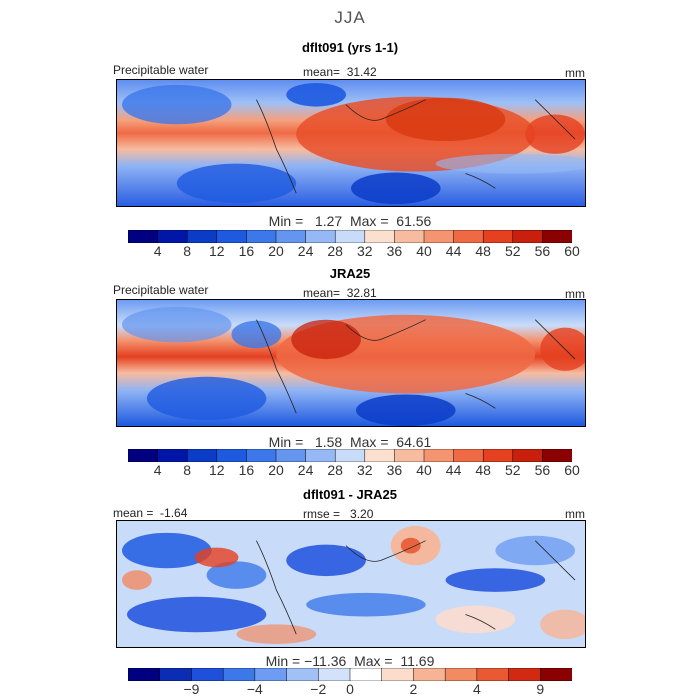 This screenshot has height=700, width=700. Describe the element at coordinates (161, 70) in the screenshot. I see `panel-1-variable-label: Precipitable water` at that location.